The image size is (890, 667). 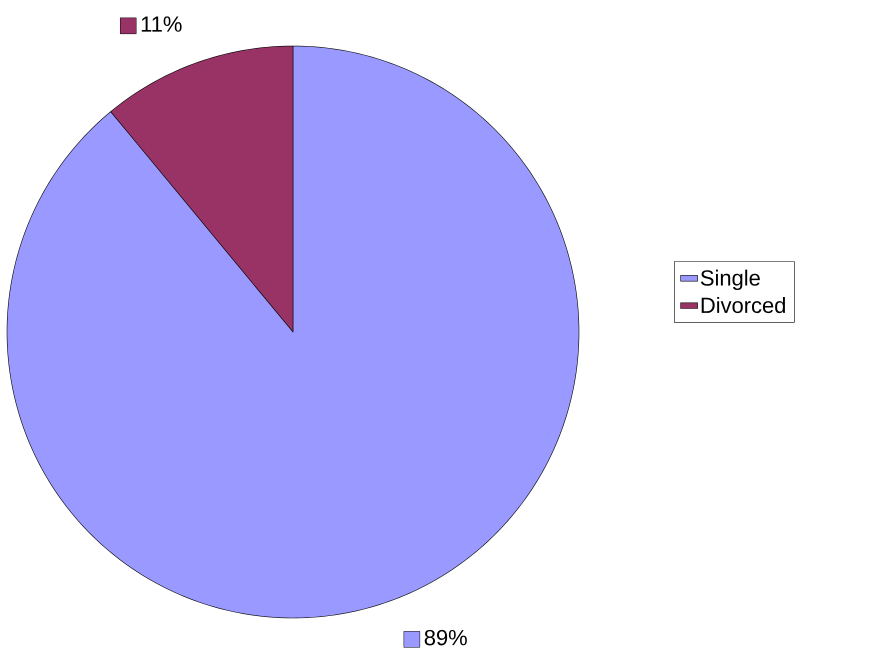 What do you see at coordinates (743, 305) in the screenshot?
I see `legend-label: Divorced` at bounding box center [743, 305].